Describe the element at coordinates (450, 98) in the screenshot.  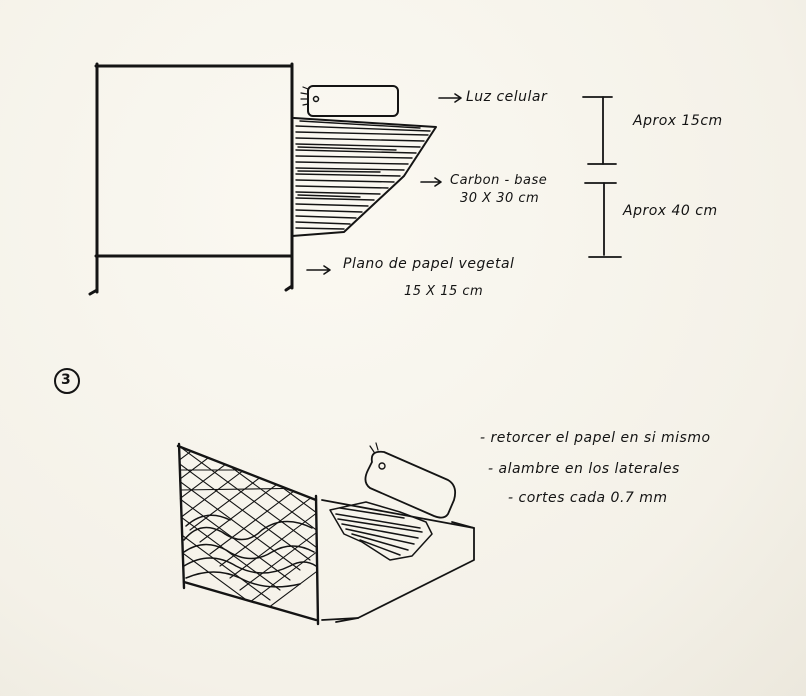
I see `arrow-light` at that location.